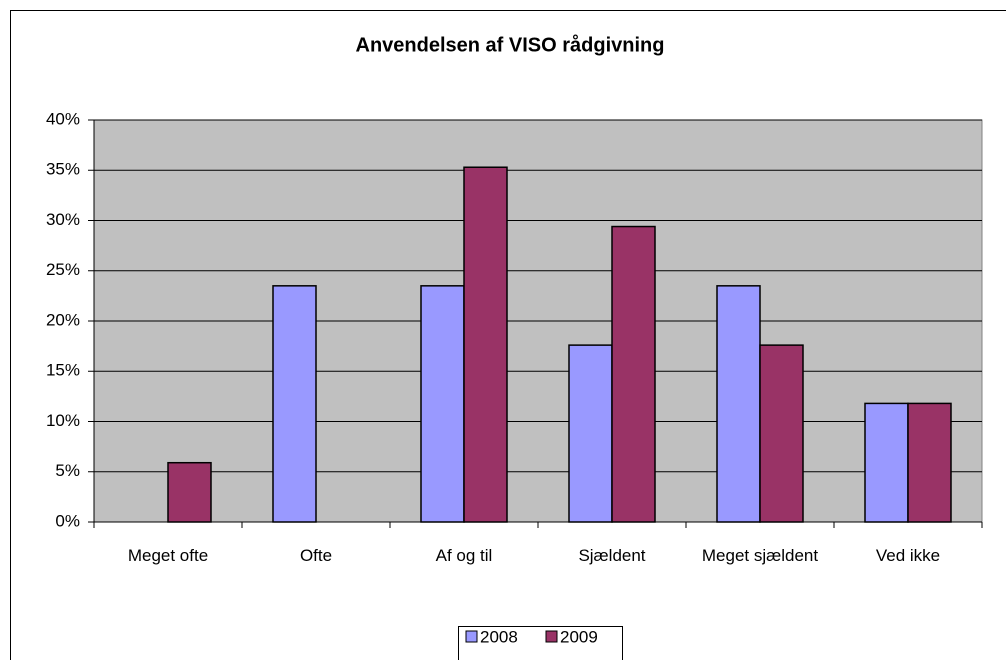 The height and width of the screenshot is (660, 1006). I want to click on x-tick-label: Ofte, so click(316, 555).